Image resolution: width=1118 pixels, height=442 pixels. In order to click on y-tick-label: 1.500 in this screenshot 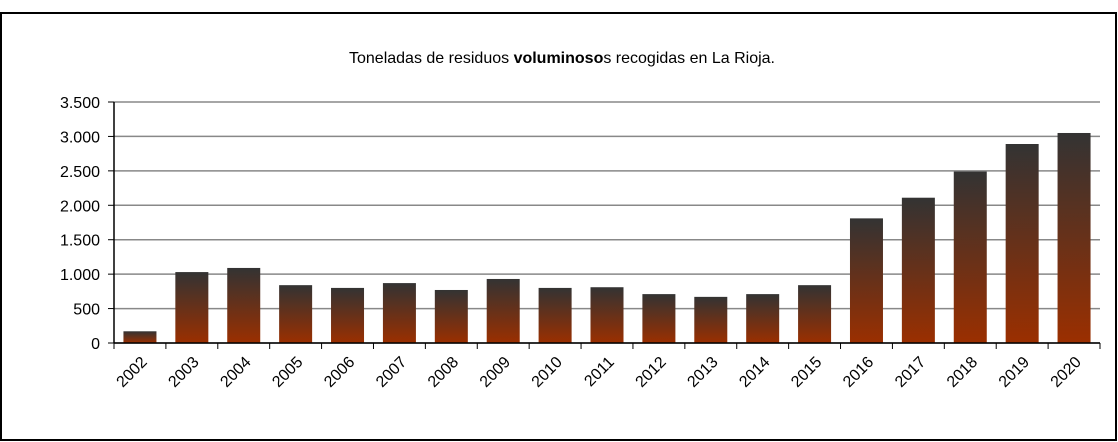, I will do `click(80, 241)`.